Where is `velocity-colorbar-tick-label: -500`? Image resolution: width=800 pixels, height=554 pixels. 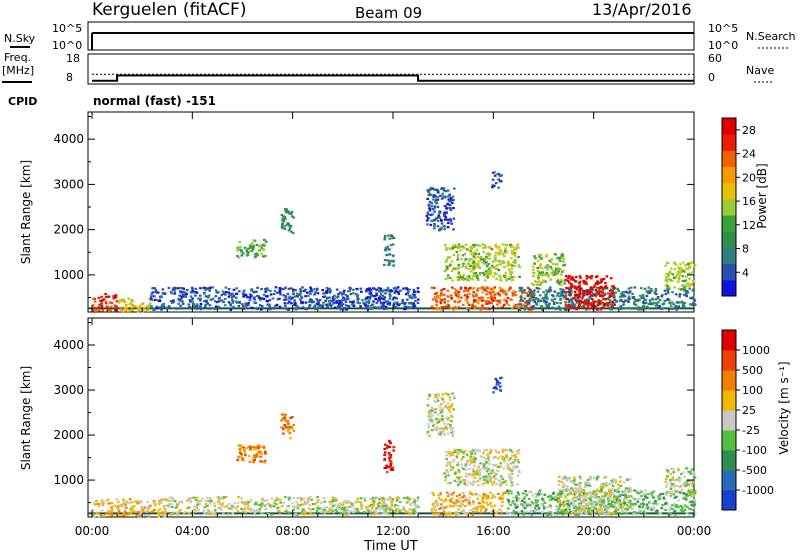 velocity-colorbar-tick-label: -500 is located at coordinates (754, 470).